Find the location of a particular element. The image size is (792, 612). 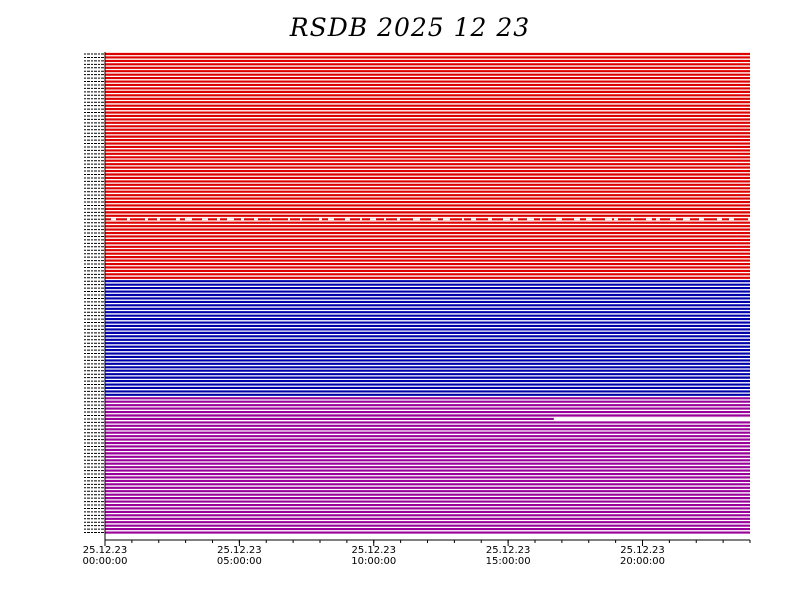

row-label-group is located at coordinates (94, 293).